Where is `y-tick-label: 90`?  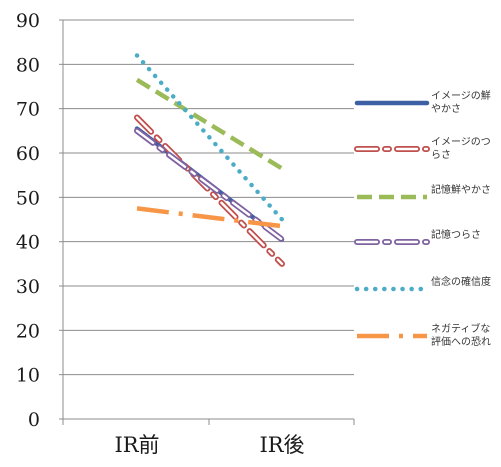 y-tick-label: 90 is located at coordinates (28, 21).